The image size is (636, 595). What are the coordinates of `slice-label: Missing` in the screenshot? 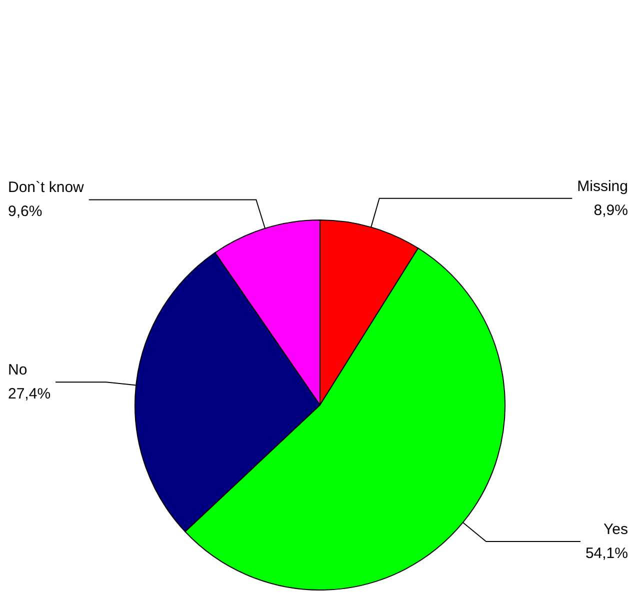 It's located at (602, 186).